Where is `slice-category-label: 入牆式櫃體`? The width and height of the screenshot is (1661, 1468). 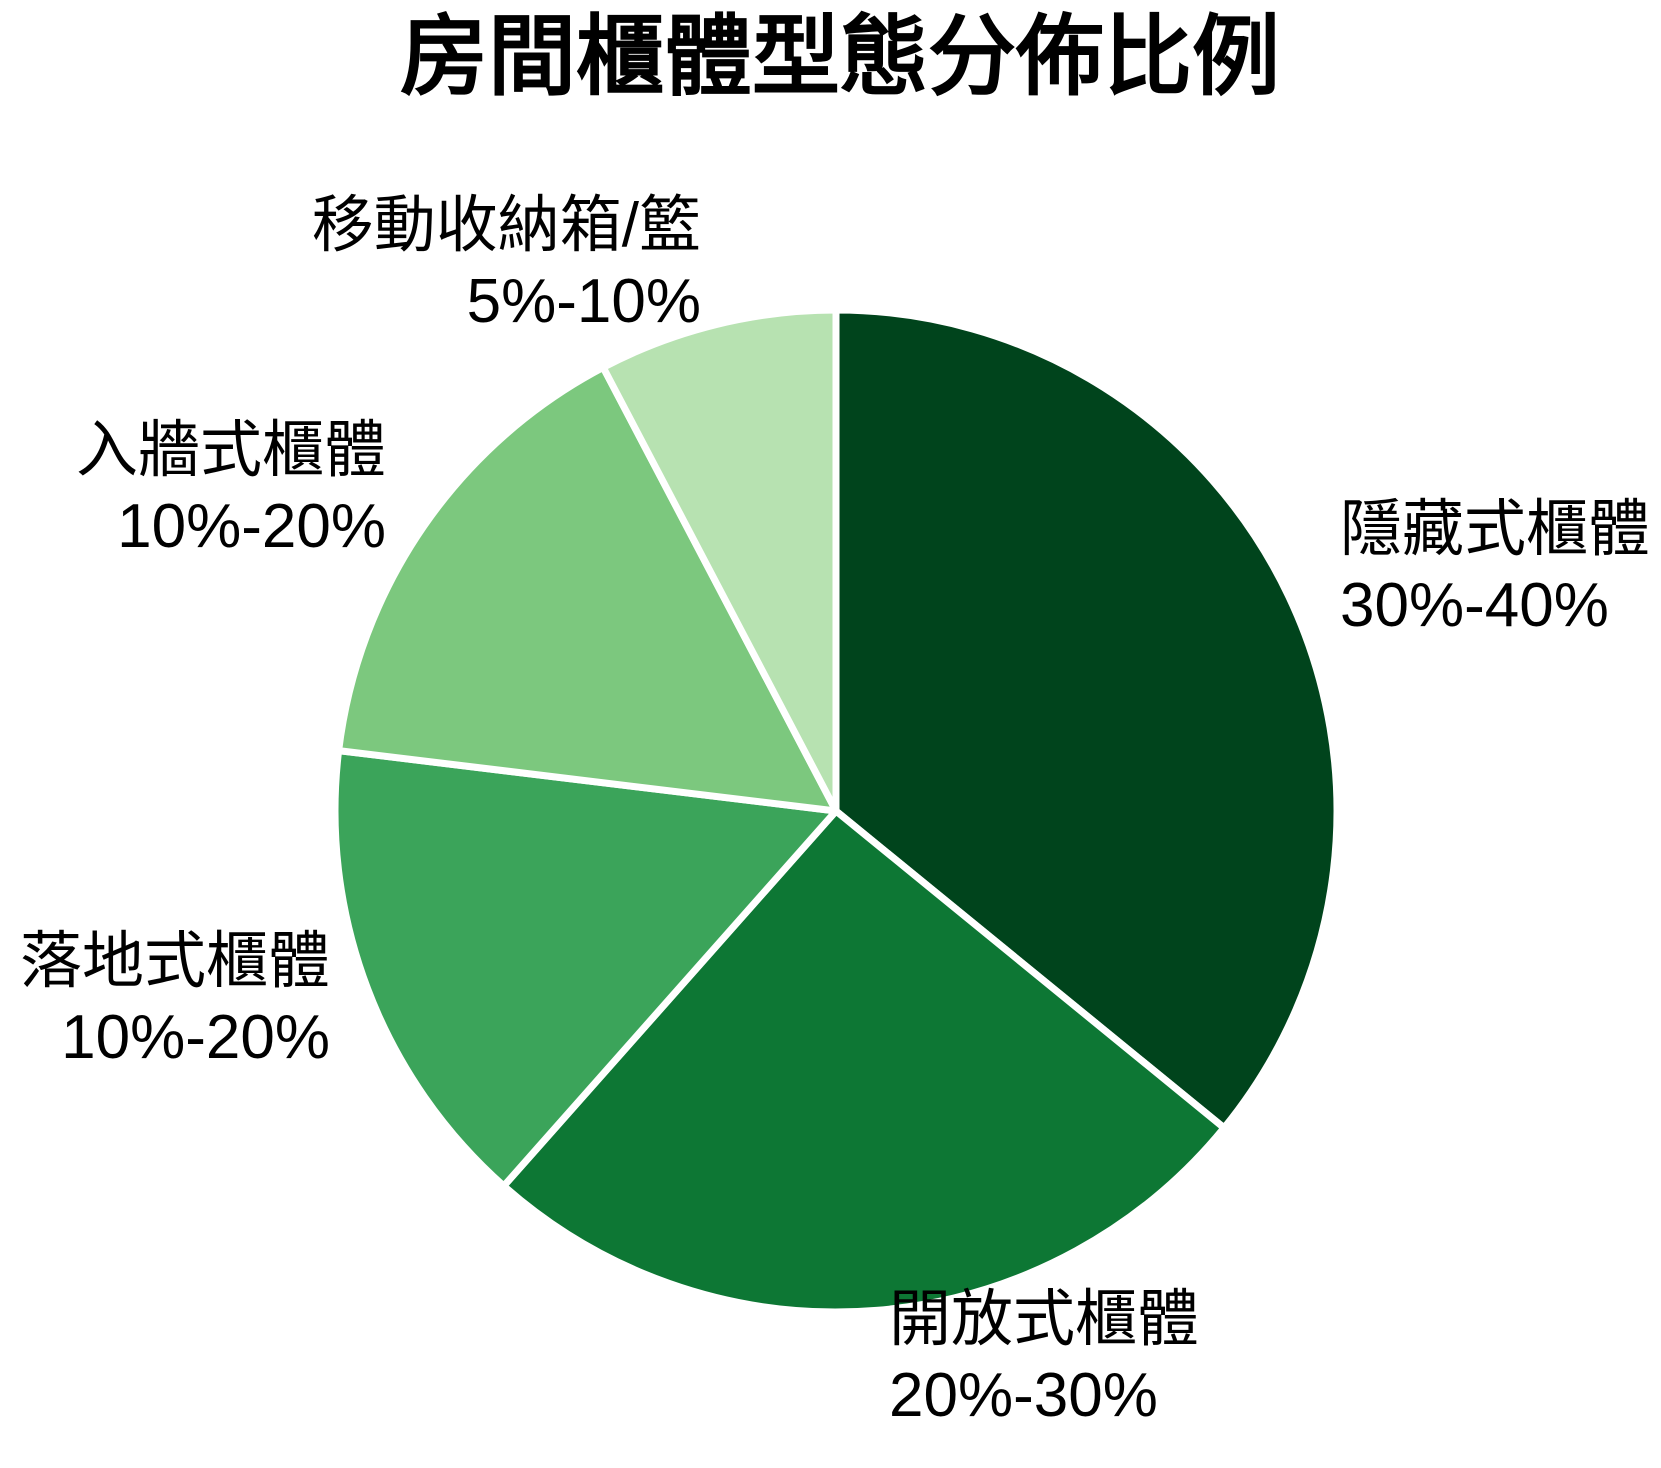 slice-category-label: 入牆式櫃體 is located at coordinates (230, 450).